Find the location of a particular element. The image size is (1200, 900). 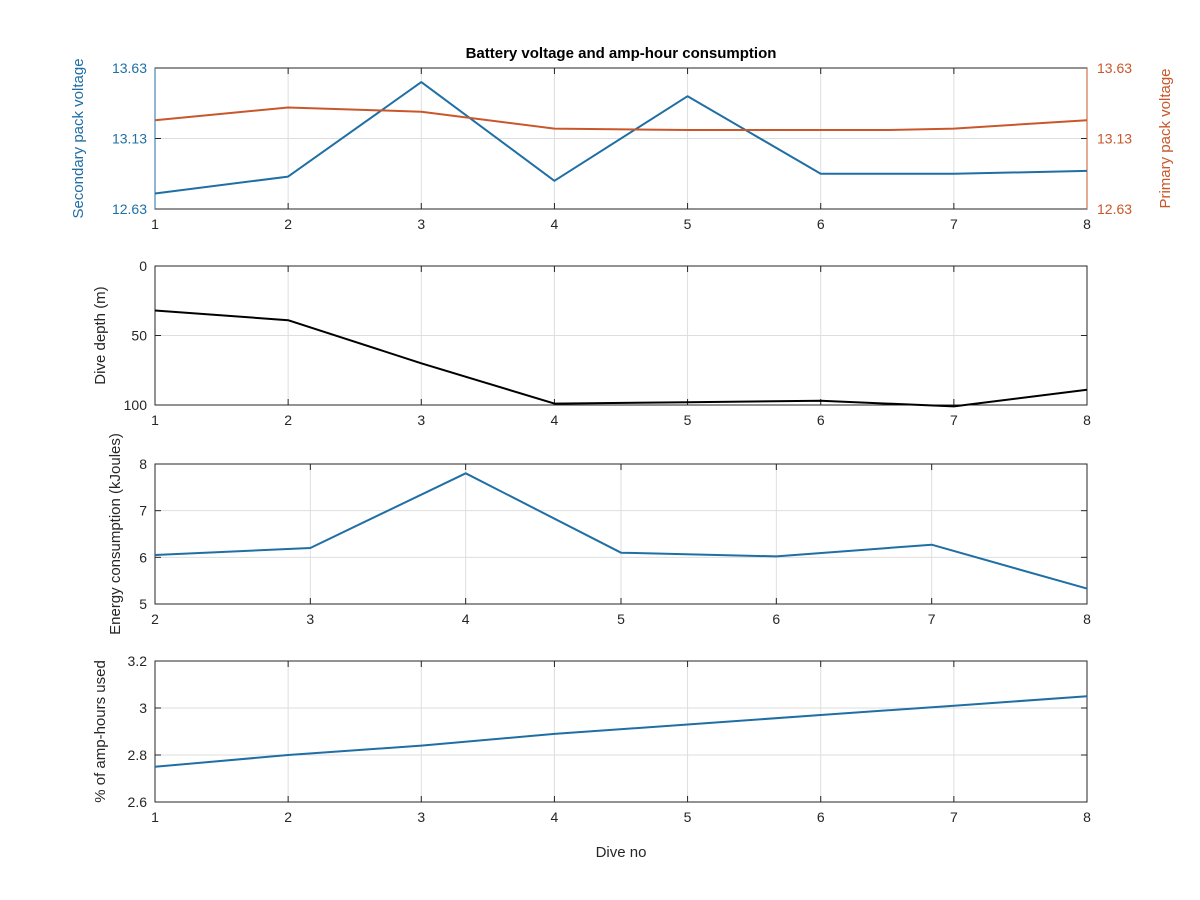

y-tick-label: 0 is located at coordinates (143, 266).